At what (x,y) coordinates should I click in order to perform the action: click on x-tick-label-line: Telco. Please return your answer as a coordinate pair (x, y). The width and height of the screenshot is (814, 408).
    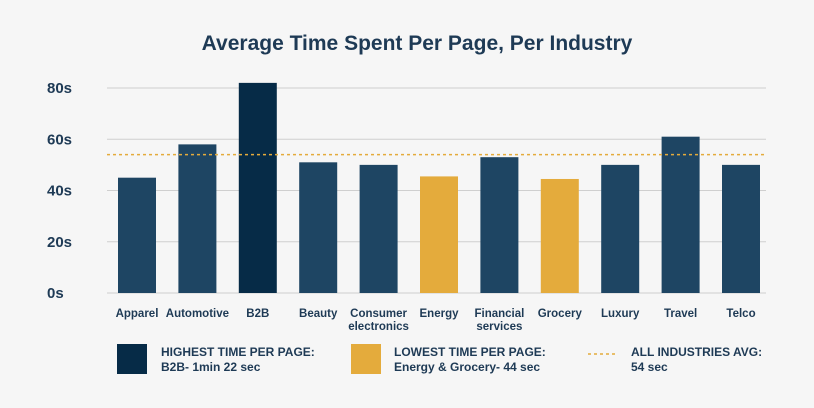
    Looking at the image, I should click on (740, 314).